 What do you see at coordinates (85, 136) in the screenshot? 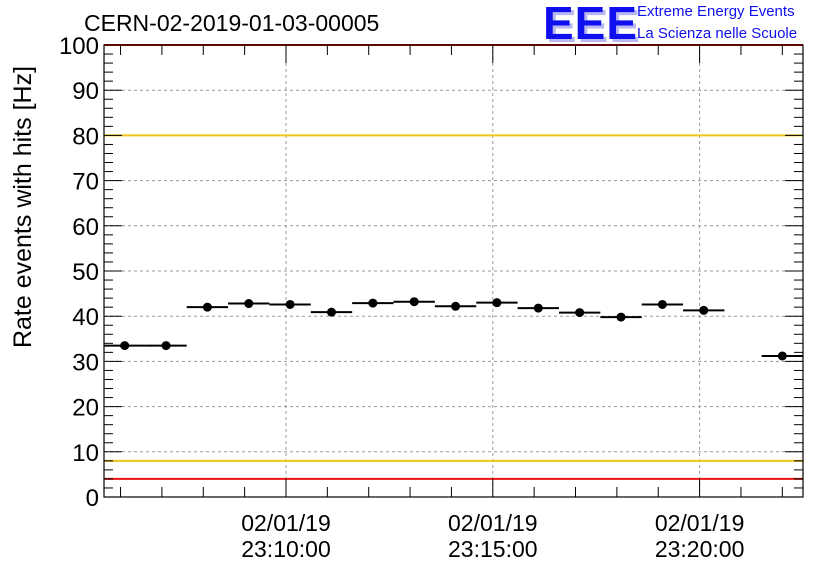
I see `y-tick-label: 80` at bounding box center [85, 136].